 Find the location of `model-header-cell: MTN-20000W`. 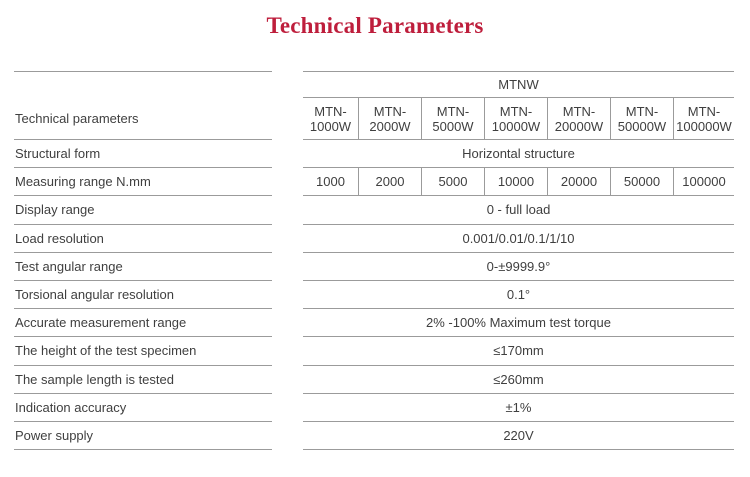

model-header-cell: MTN-20000W is located at coordinates (578, 119).